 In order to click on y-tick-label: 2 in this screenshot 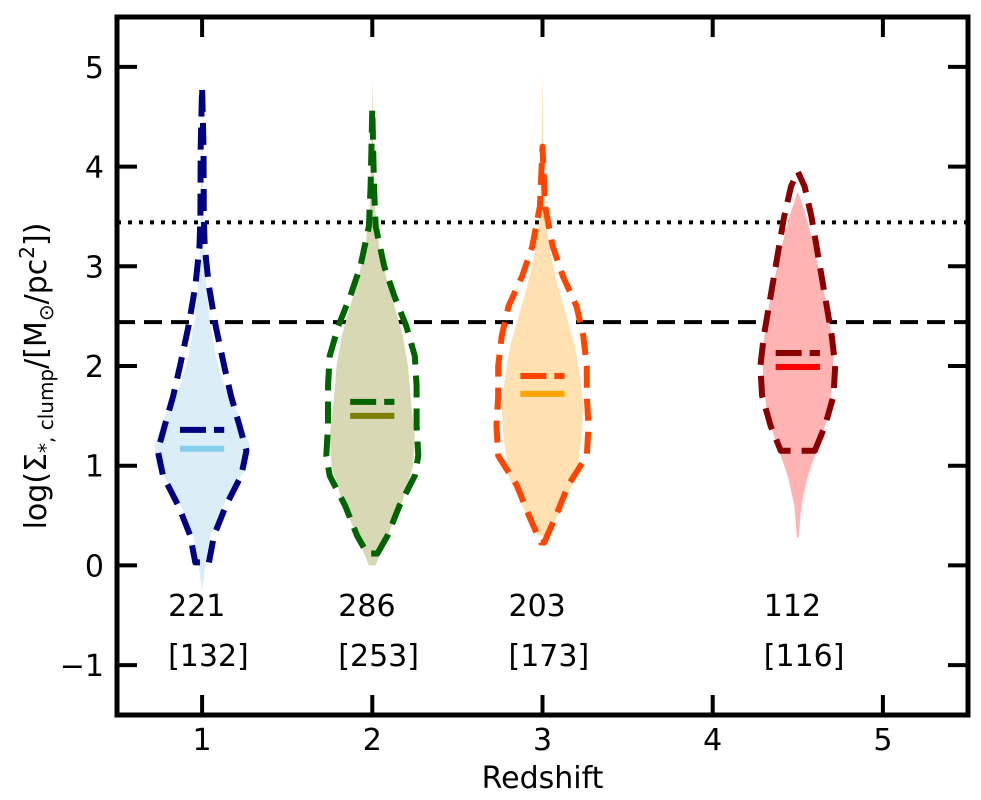, I will do `click(94, 367)`.